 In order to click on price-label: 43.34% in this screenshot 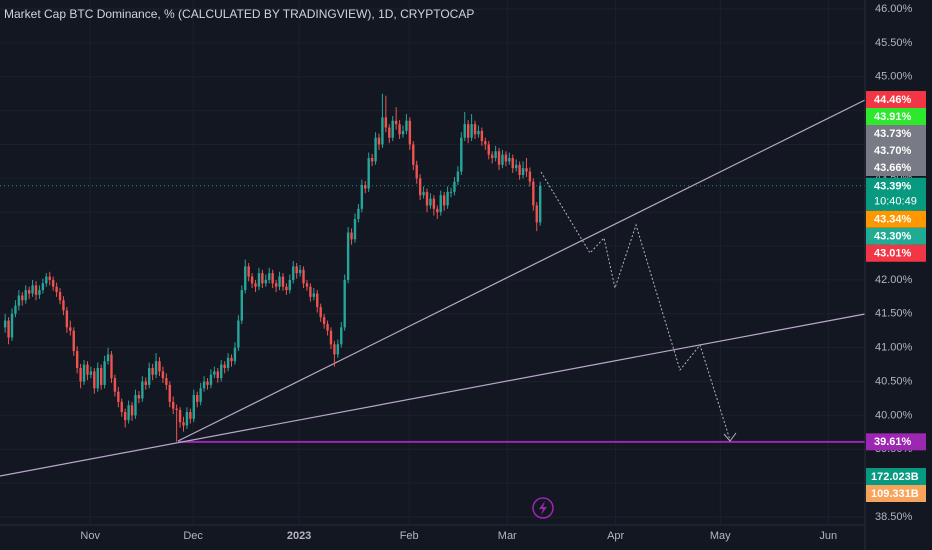, I will do `click(893, 220)`.